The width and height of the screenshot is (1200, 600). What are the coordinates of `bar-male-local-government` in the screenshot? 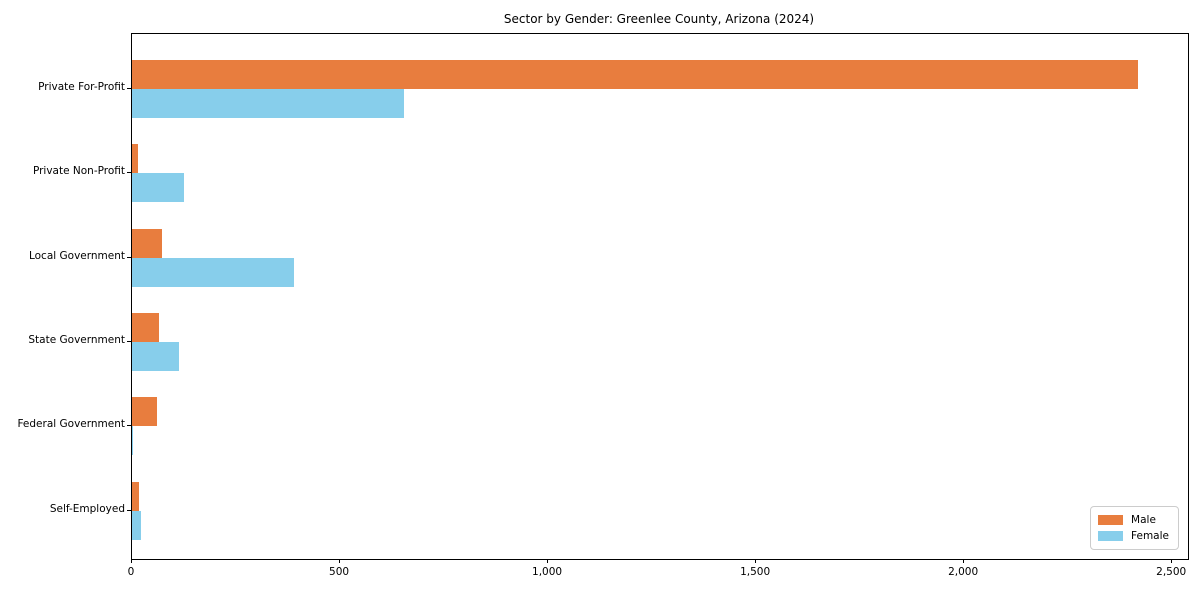 It's located at (147, 243).